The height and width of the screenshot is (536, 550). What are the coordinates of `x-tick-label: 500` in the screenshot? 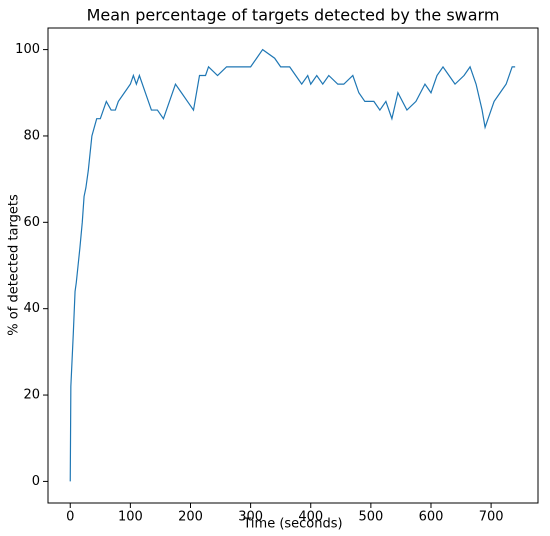 It's located at (370, 517).